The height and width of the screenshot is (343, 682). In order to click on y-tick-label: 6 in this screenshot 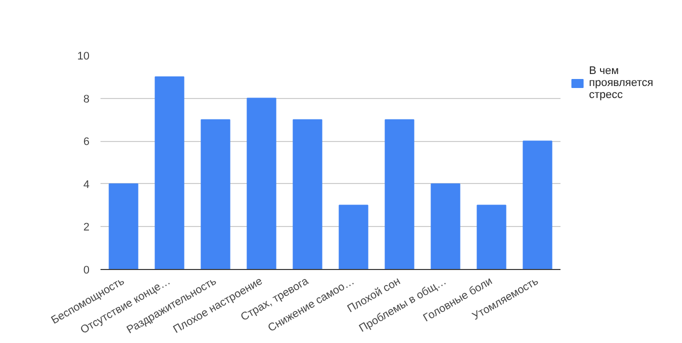, I will do `click(86, 142)`.